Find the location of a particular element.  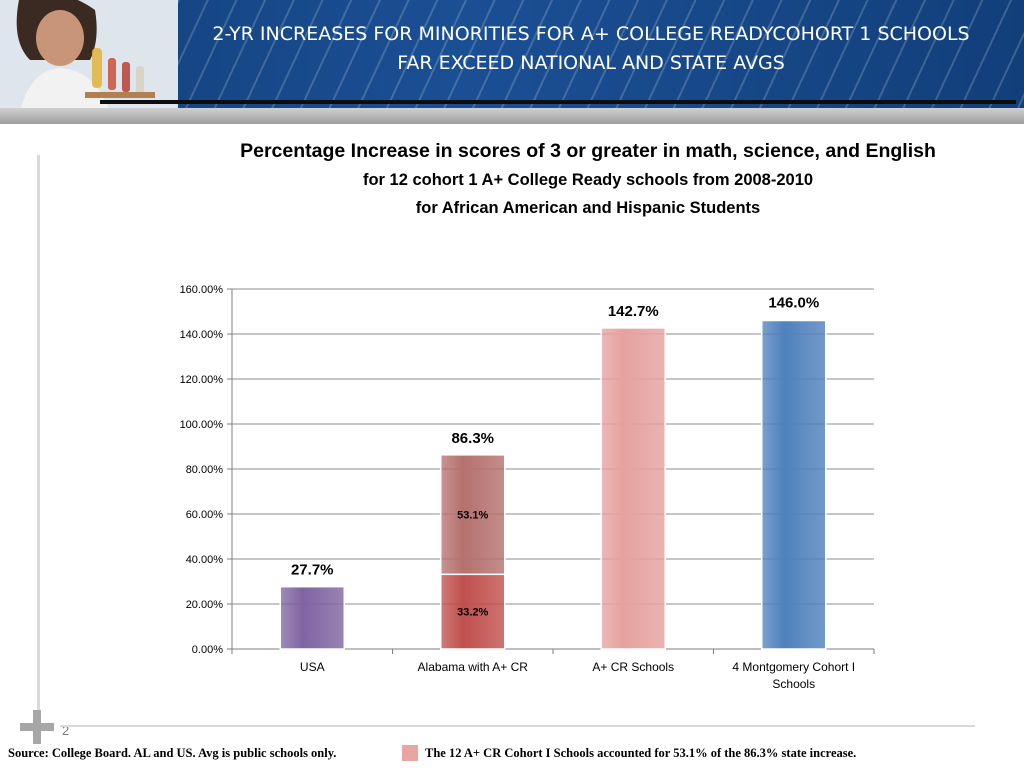

x-category-label: A+ CR Schools is located at coordinates (633, 667).